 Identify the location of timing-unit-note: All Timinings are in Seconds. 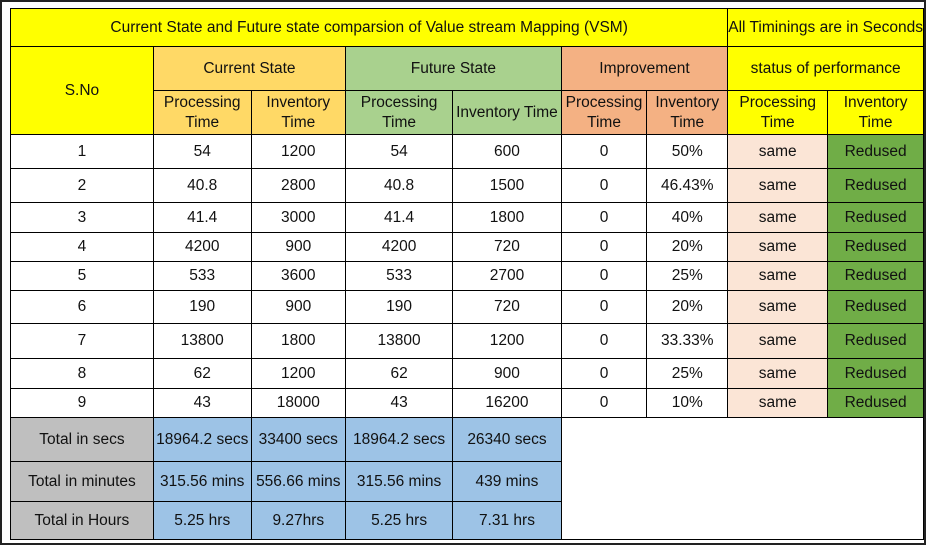
(825, 27).